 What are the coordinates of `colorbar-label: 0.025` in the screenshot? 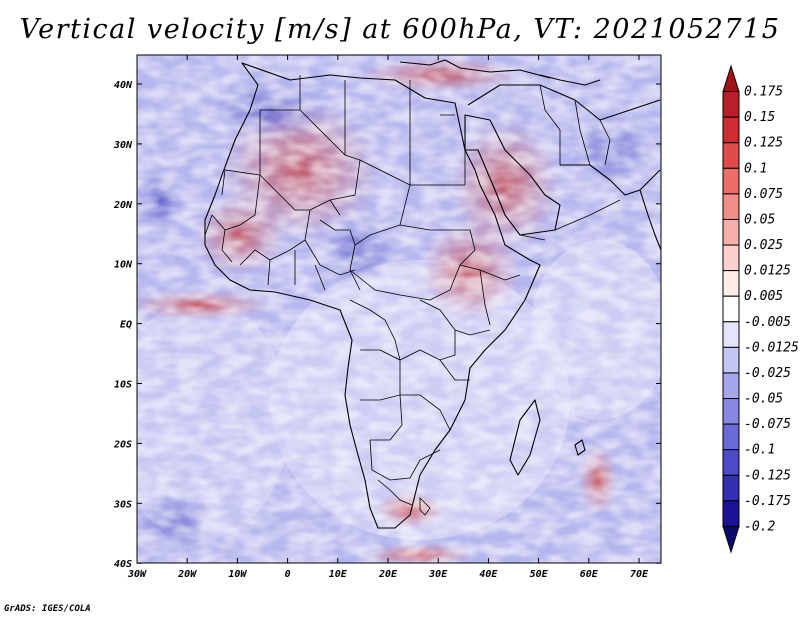 It's located at (763, 245).